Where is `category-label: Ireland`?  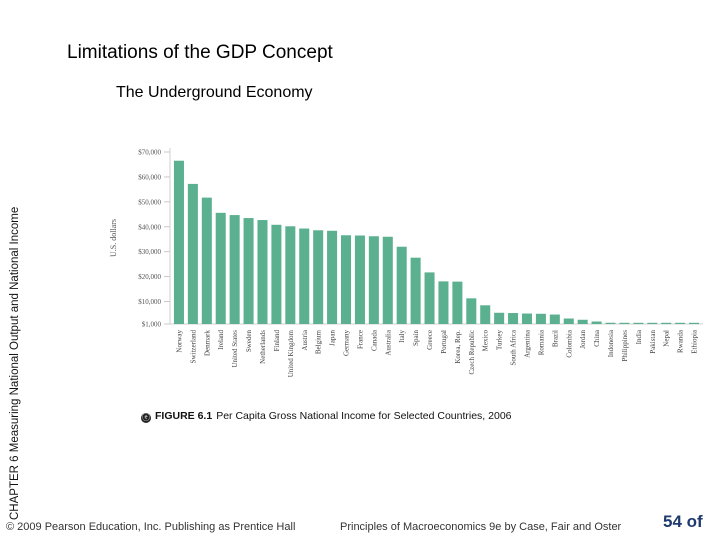 category-label: Ireland is located at coordinates (221, 340).